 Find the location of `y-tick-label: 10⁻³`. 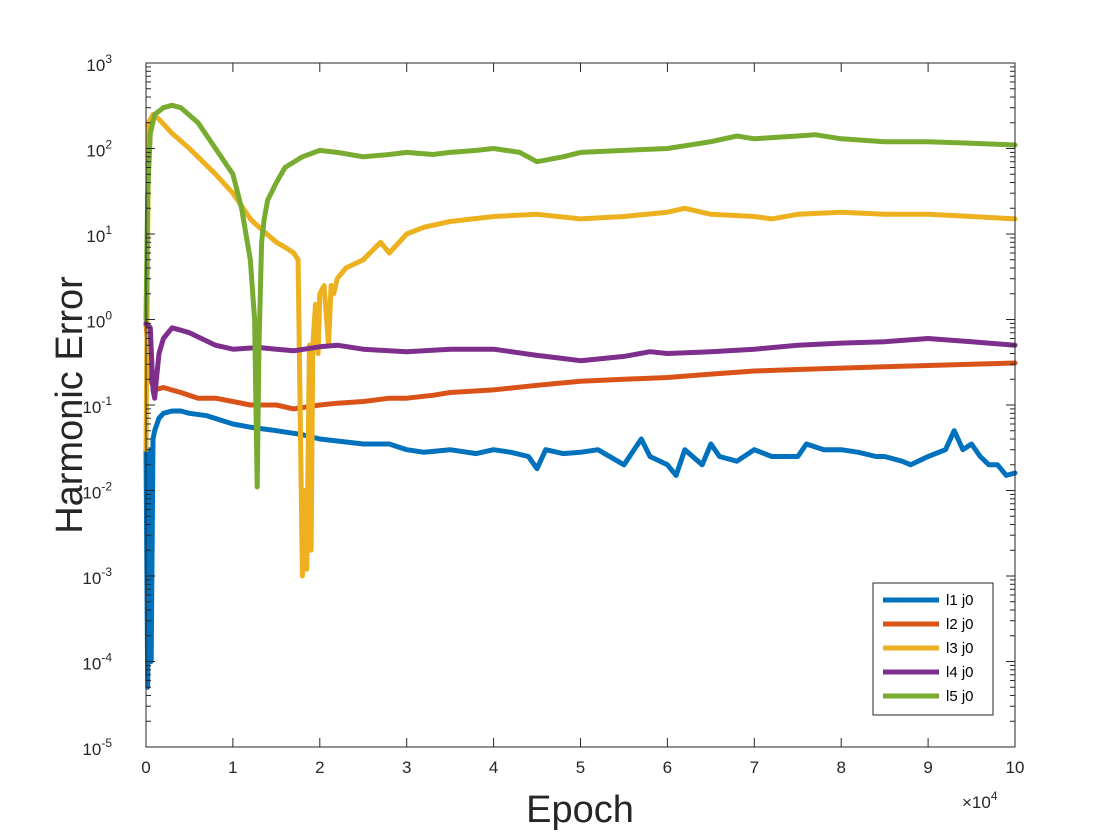

y-tick-label: 10⁻³ is located at coordinates (97, 576).